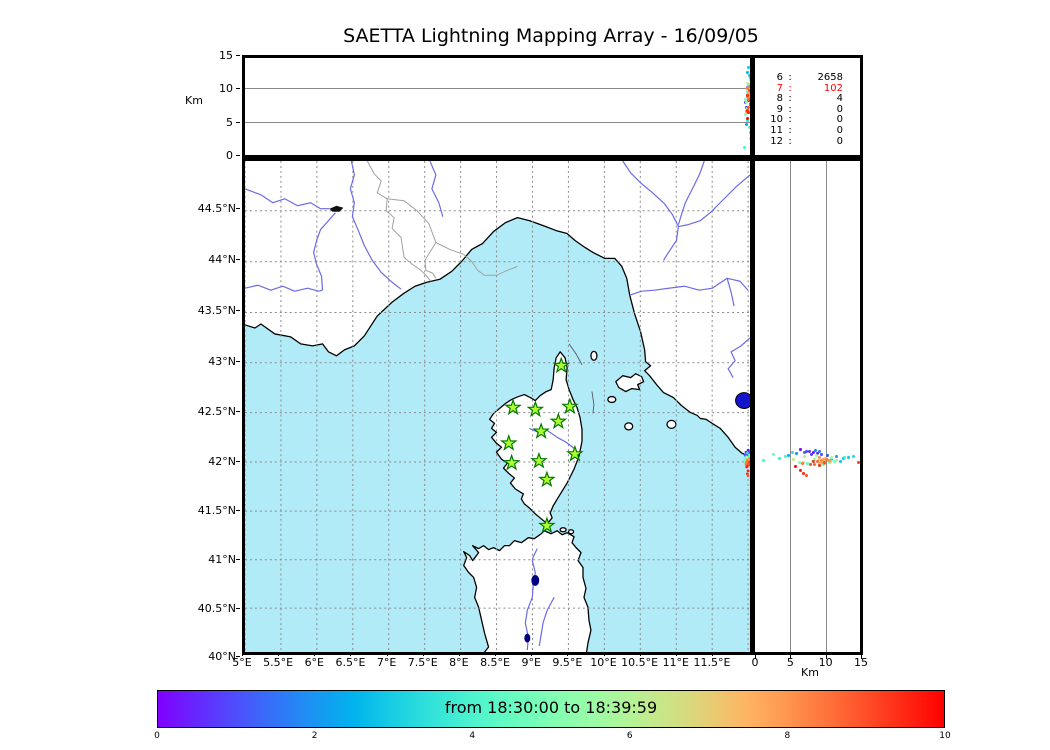  I want to click on legend-value: 4, so click(839, 99).